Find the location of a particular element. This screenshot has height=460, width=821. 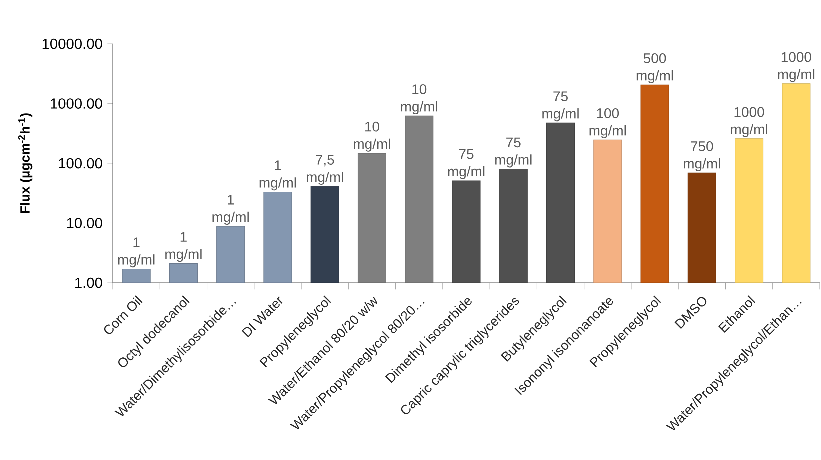

y-tick-label: 1.00 is located at coordinates (89, 283).